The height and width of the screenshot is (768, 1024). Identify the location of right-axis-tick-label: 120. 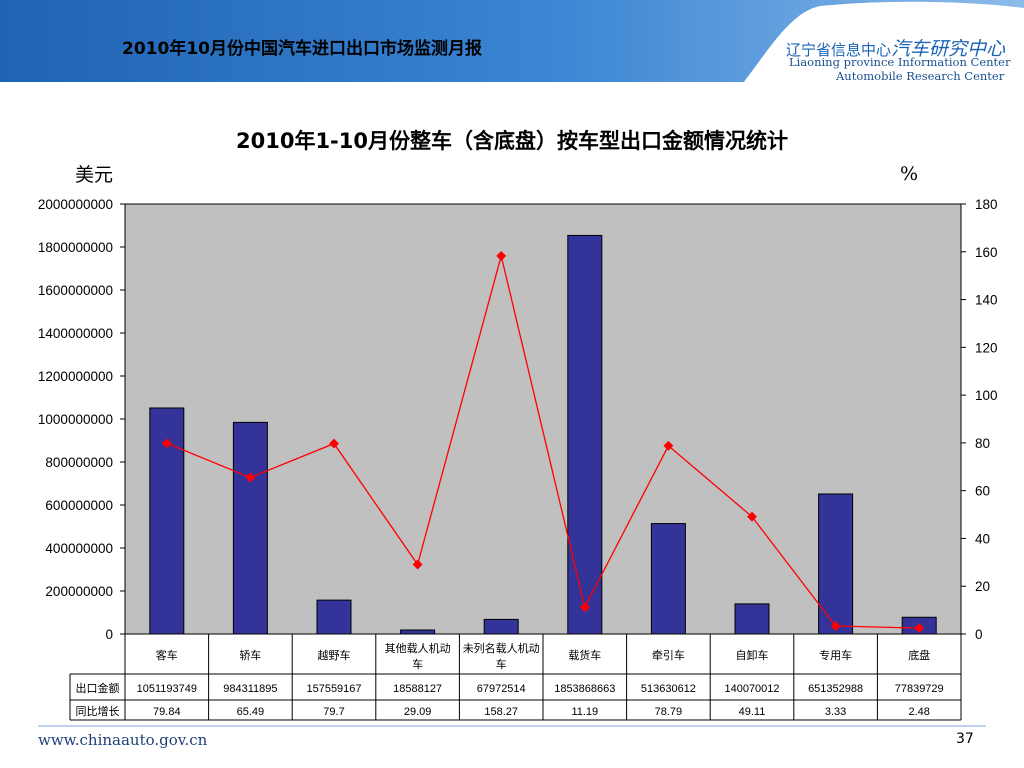
(986, 347).